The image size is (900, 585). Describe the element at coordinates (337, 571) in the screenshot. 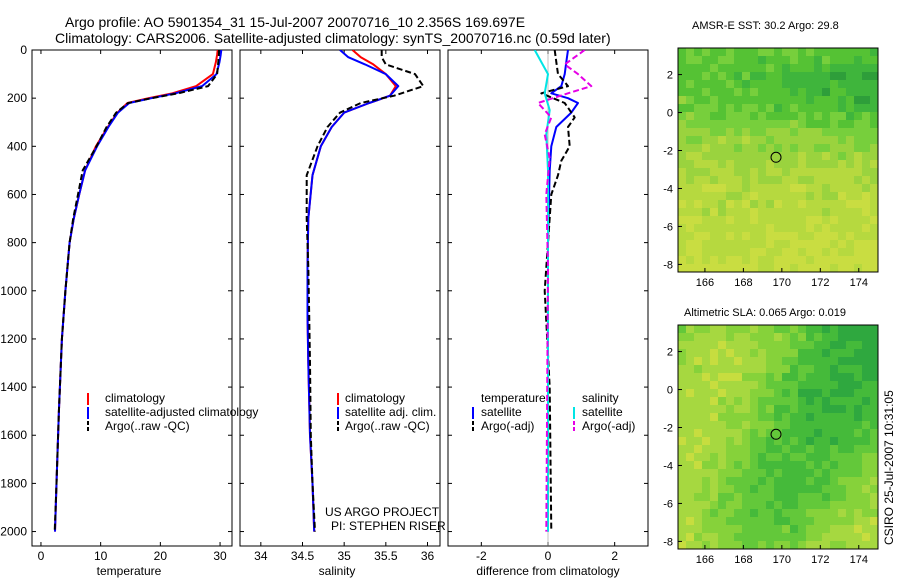

I see `salinity-xlabel: salinity` at that location.